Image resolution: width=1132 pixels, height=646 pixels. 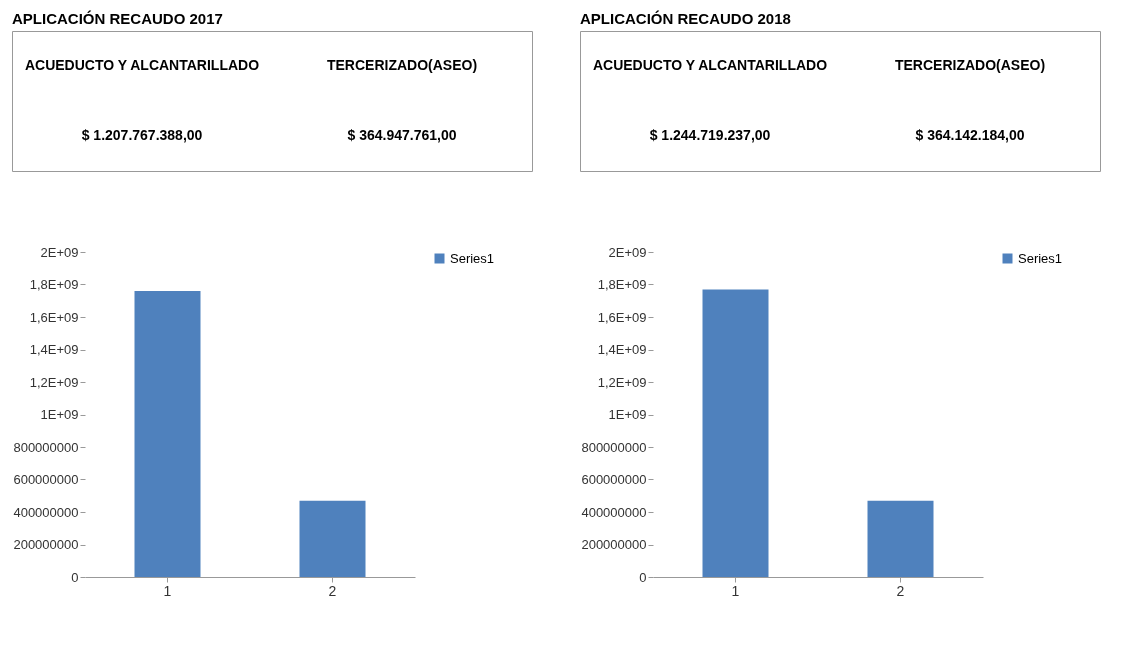 I want to click on text: $ 364.947.761,00, so click(x=402, y=135).